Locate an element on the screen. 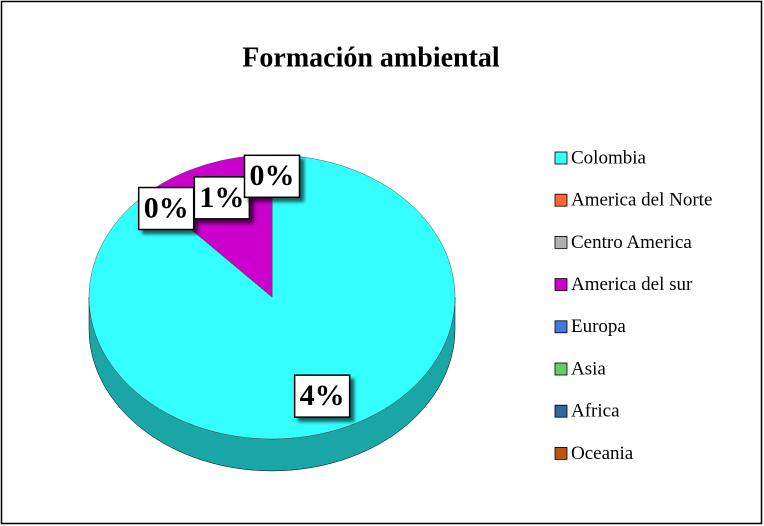 This screenshot has width=764, height=526. data-label-text: 1% is located at coordinates (221, 197).